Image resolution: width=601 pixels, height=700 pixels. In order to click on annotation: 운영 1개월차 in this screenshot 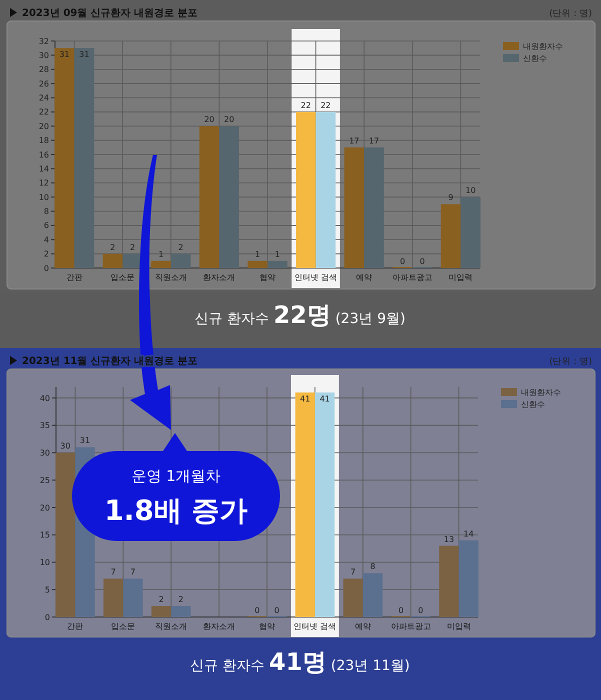, I will do `click(176, 476)`.